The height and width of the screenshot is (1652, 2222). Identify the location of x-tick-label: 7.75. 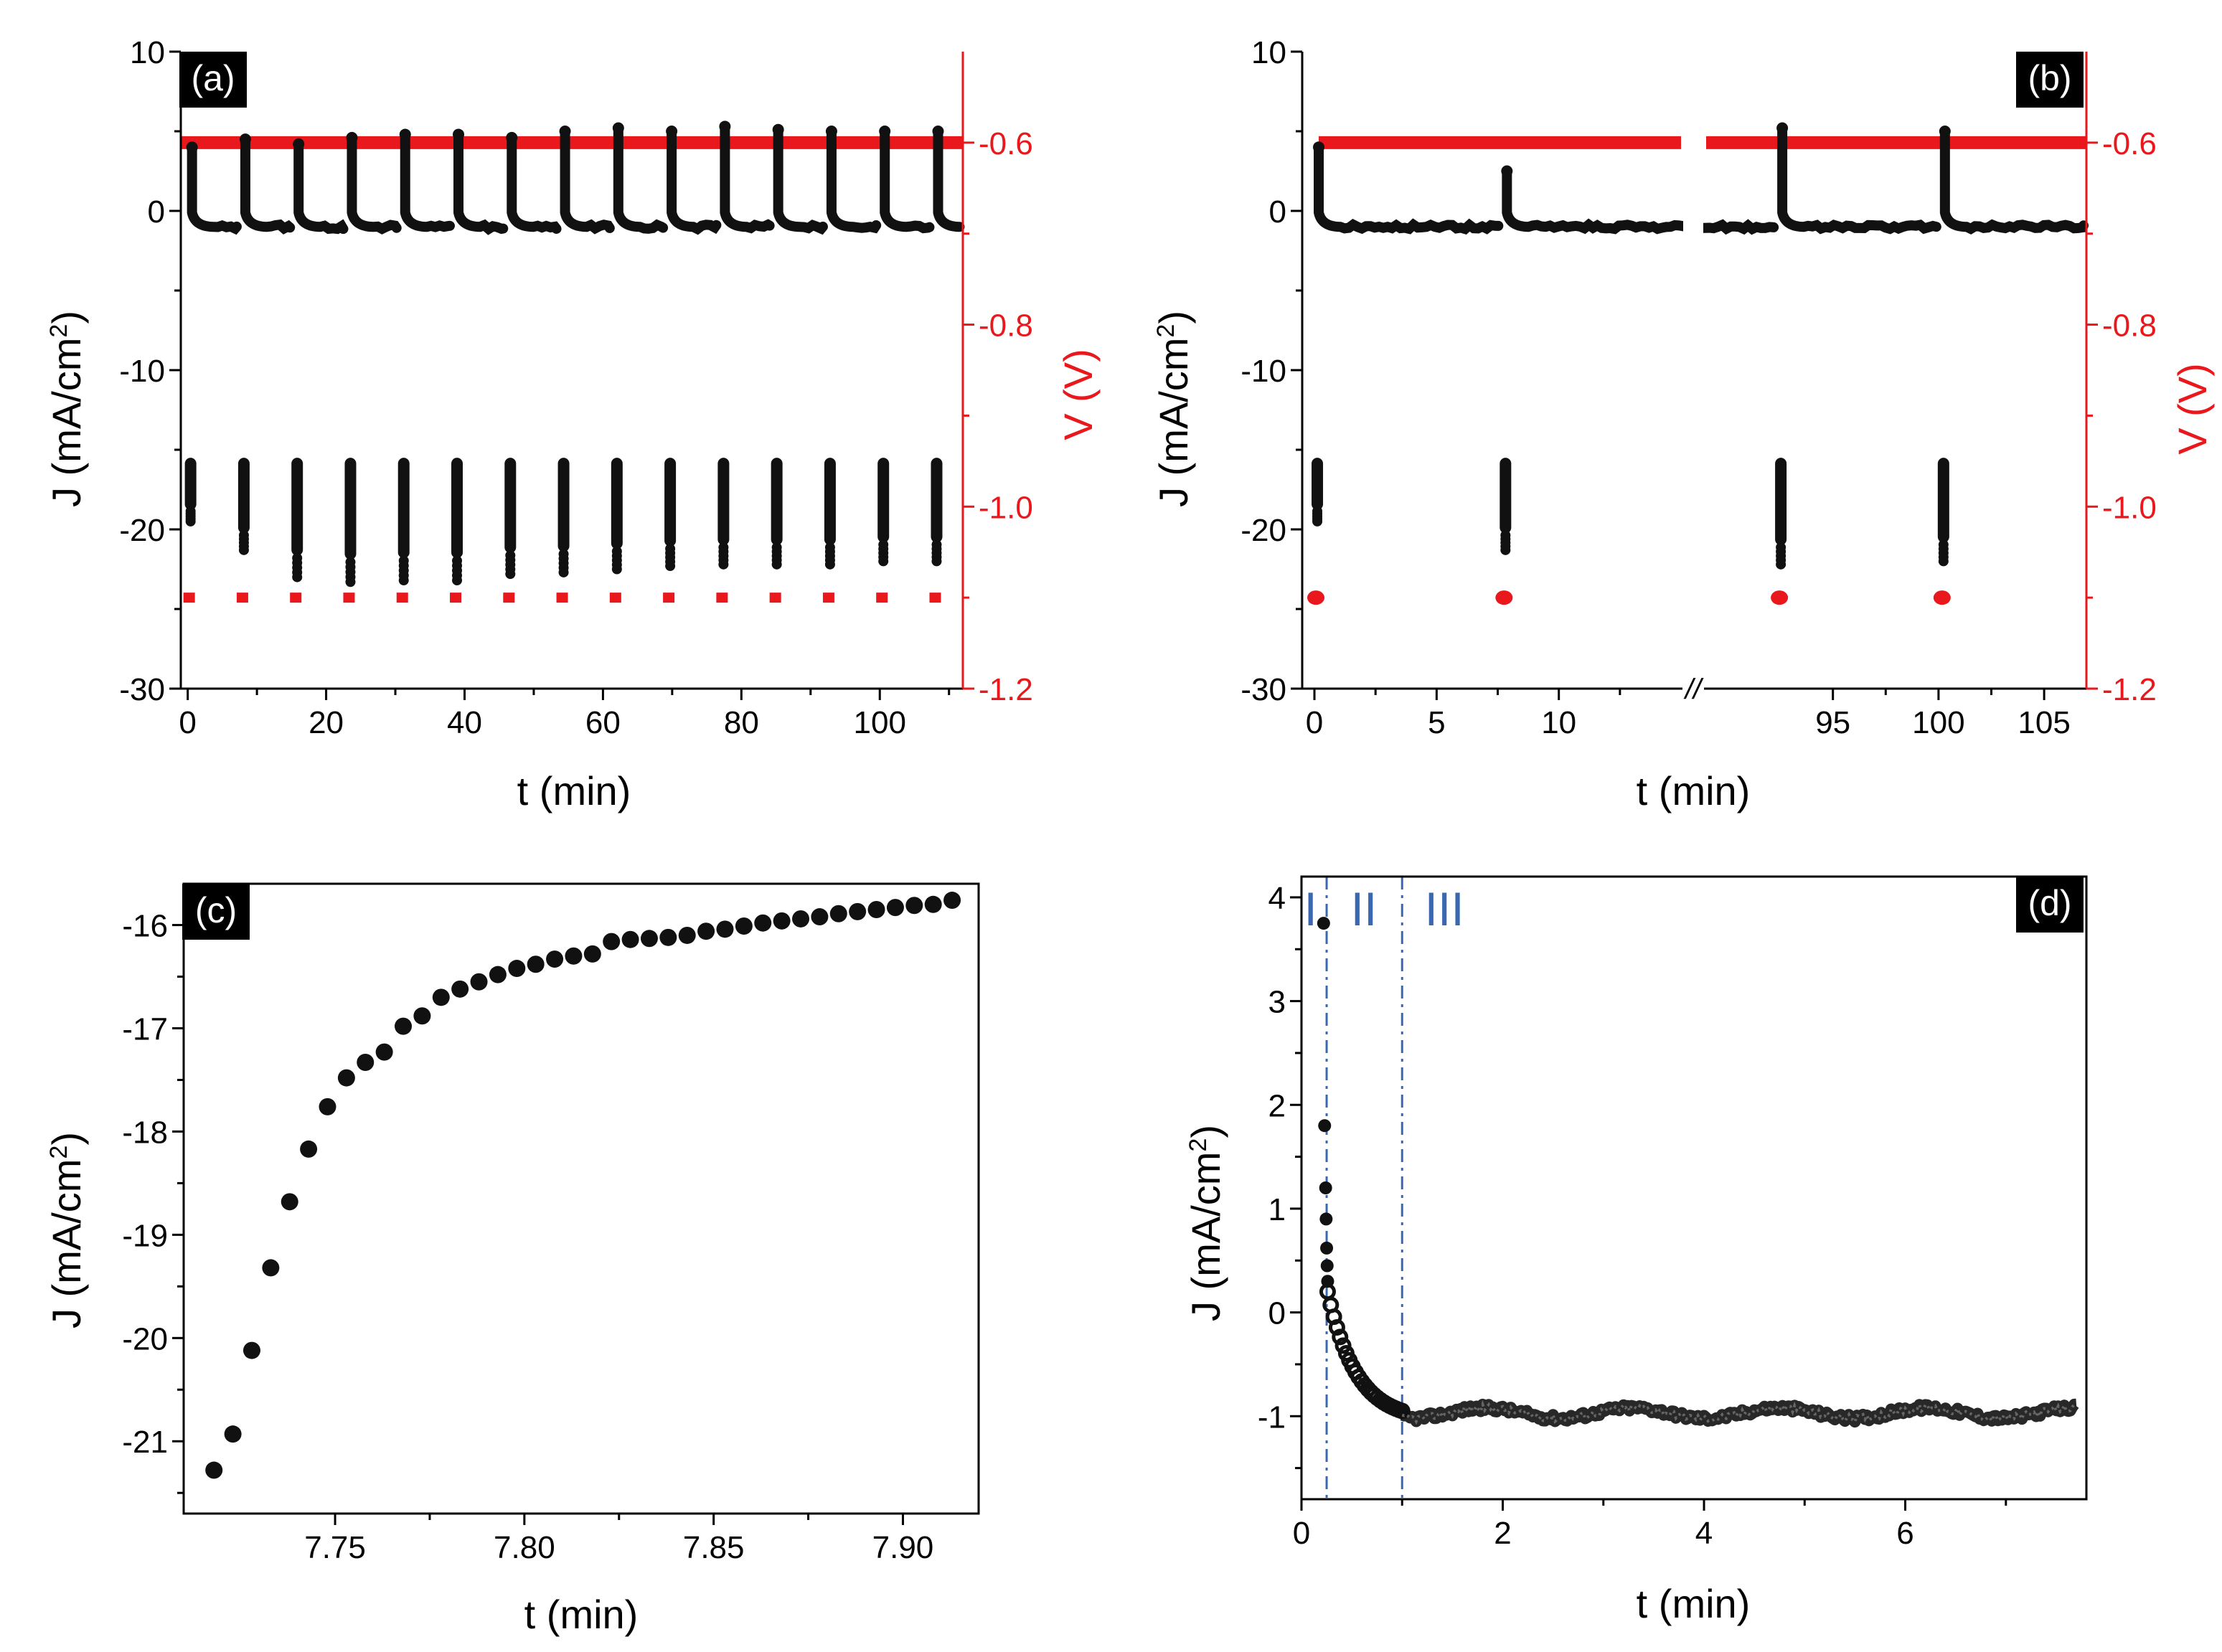
(335, 1547).